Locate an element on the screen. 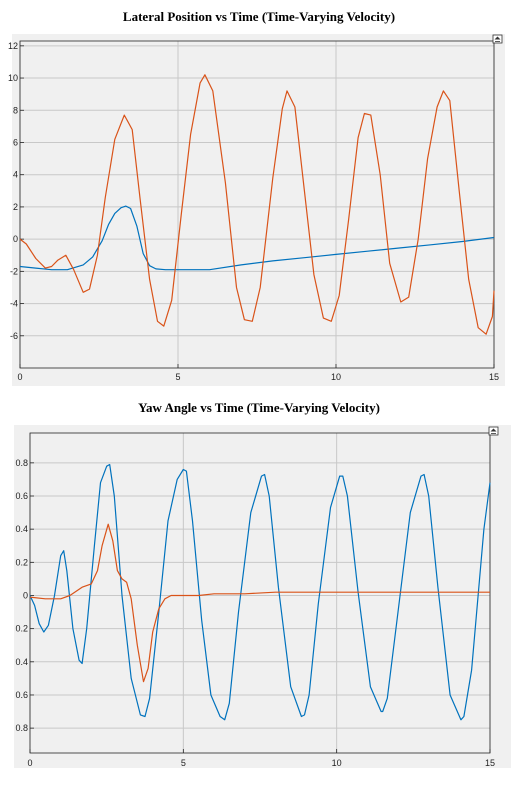  lateral-expand-icon is located at coordinates (497, 39).